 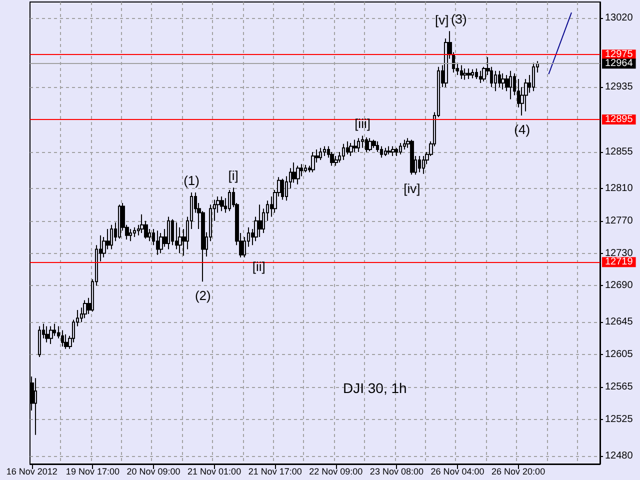 I want to click on y-tick-label: 12770, so click(x=619, y=220).